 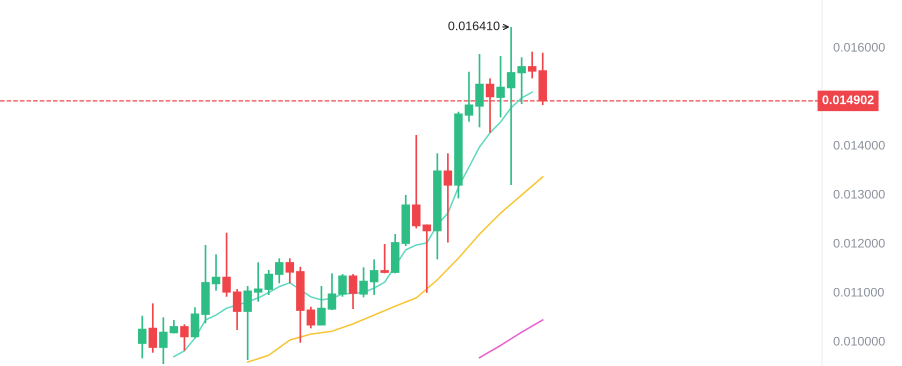 I want to click on y-tick-label: 0.010000, so click(x=859, y=341).